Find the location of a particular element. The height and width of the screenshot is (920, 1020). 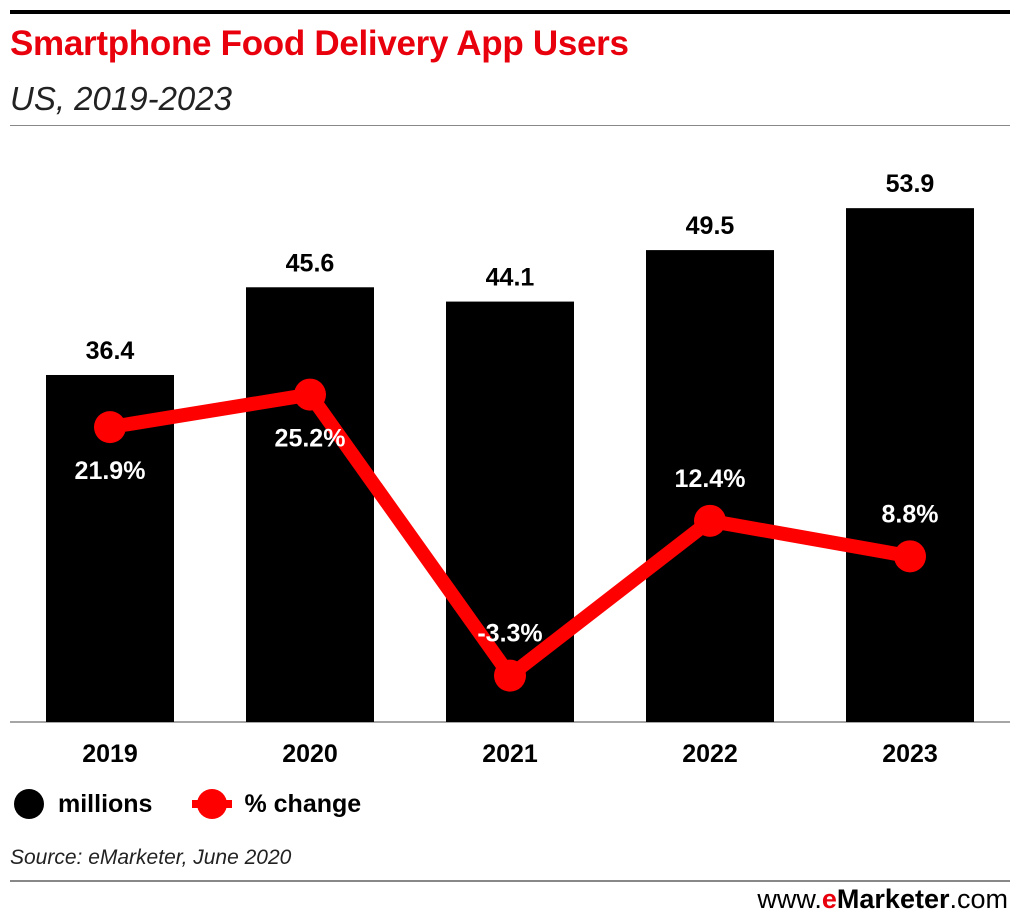

change-label-2020: 25.2% is located at coordinates (310, 439).